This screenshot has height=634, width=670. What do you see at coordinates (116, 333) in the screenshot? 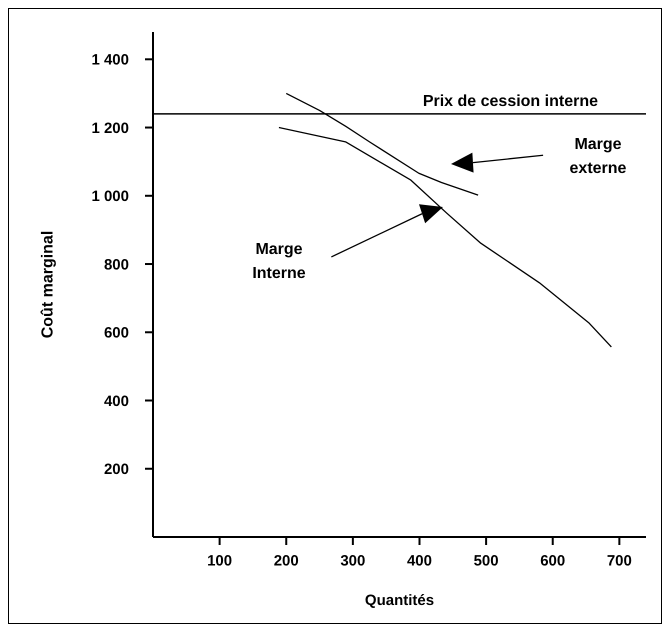
I see `y-tick-label: 600` at bounding box center [116, 333].